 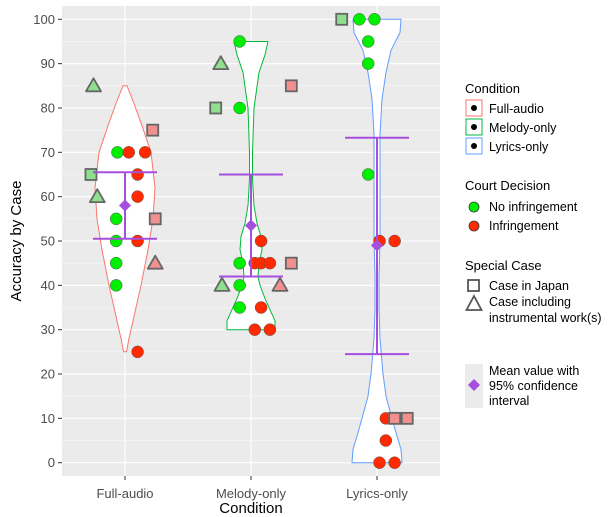 I want to click on svg-text: instrumental work(s), so click(x=545, y=318).